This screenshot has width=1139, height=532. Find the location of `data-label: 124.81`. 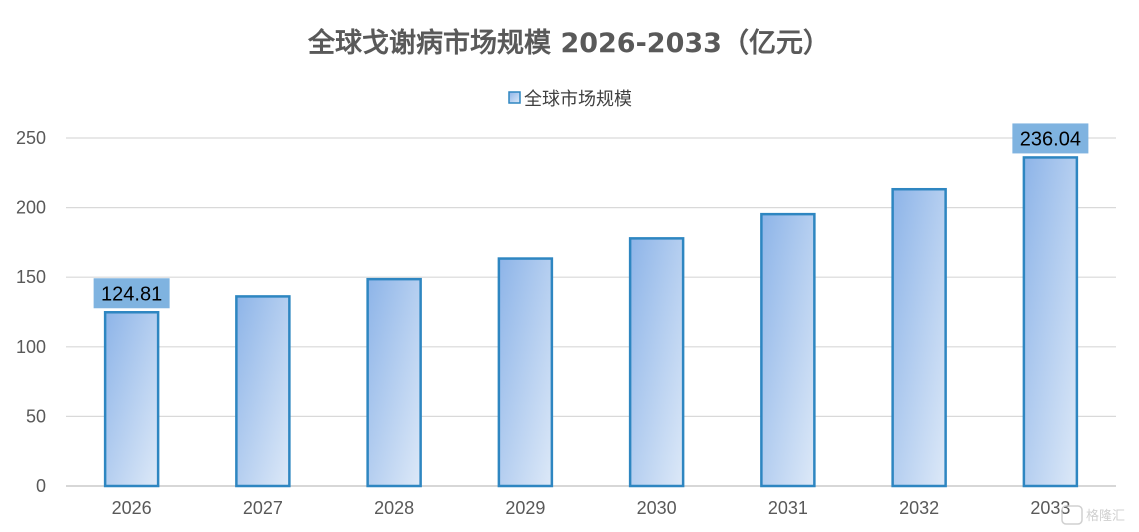

data-label: 124.81 is located at coordinates (131, 294).